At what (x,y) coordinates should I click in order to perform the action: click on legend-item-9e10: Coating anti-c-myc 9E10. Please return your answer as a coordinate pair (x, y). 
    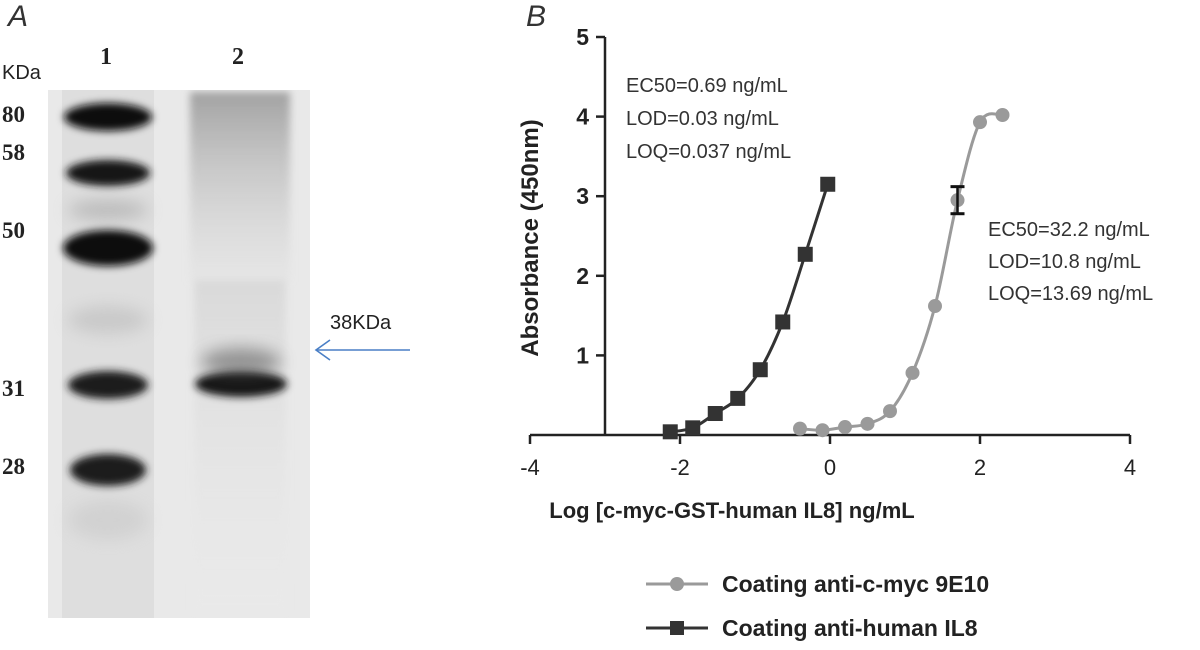
    Looking at the image, I should click on (817, 584).